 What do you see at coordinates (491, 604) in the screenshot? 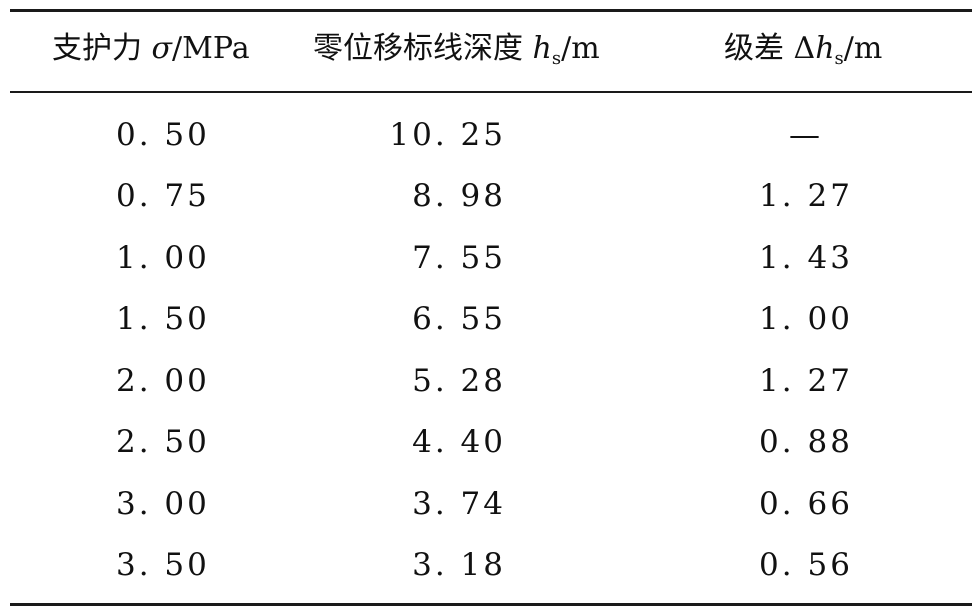
I see `table-bottom-rule` at bounding box center [491, 604].